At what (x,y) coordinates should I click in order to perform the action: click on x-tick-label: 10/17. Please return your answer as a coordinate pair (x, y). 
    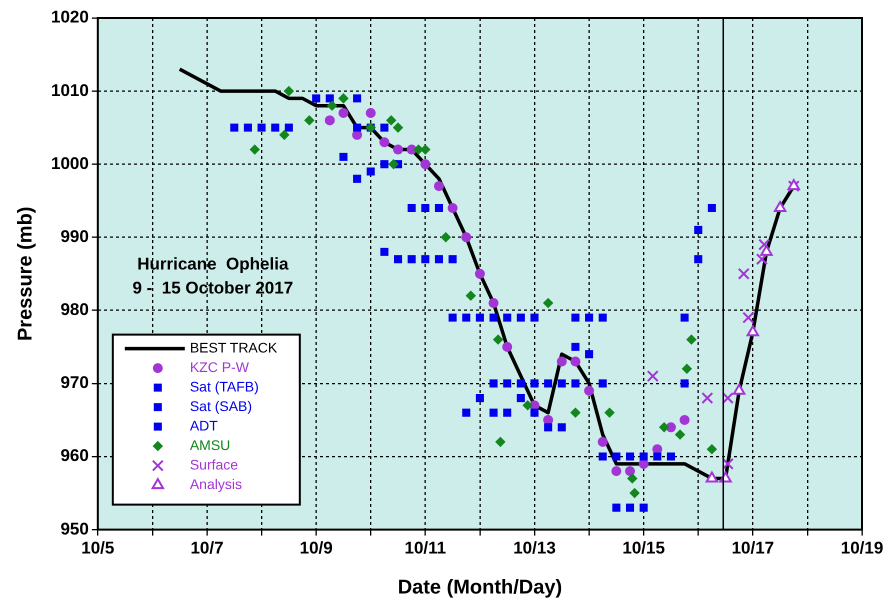
    Looking at the image, I should click on (753, 548).